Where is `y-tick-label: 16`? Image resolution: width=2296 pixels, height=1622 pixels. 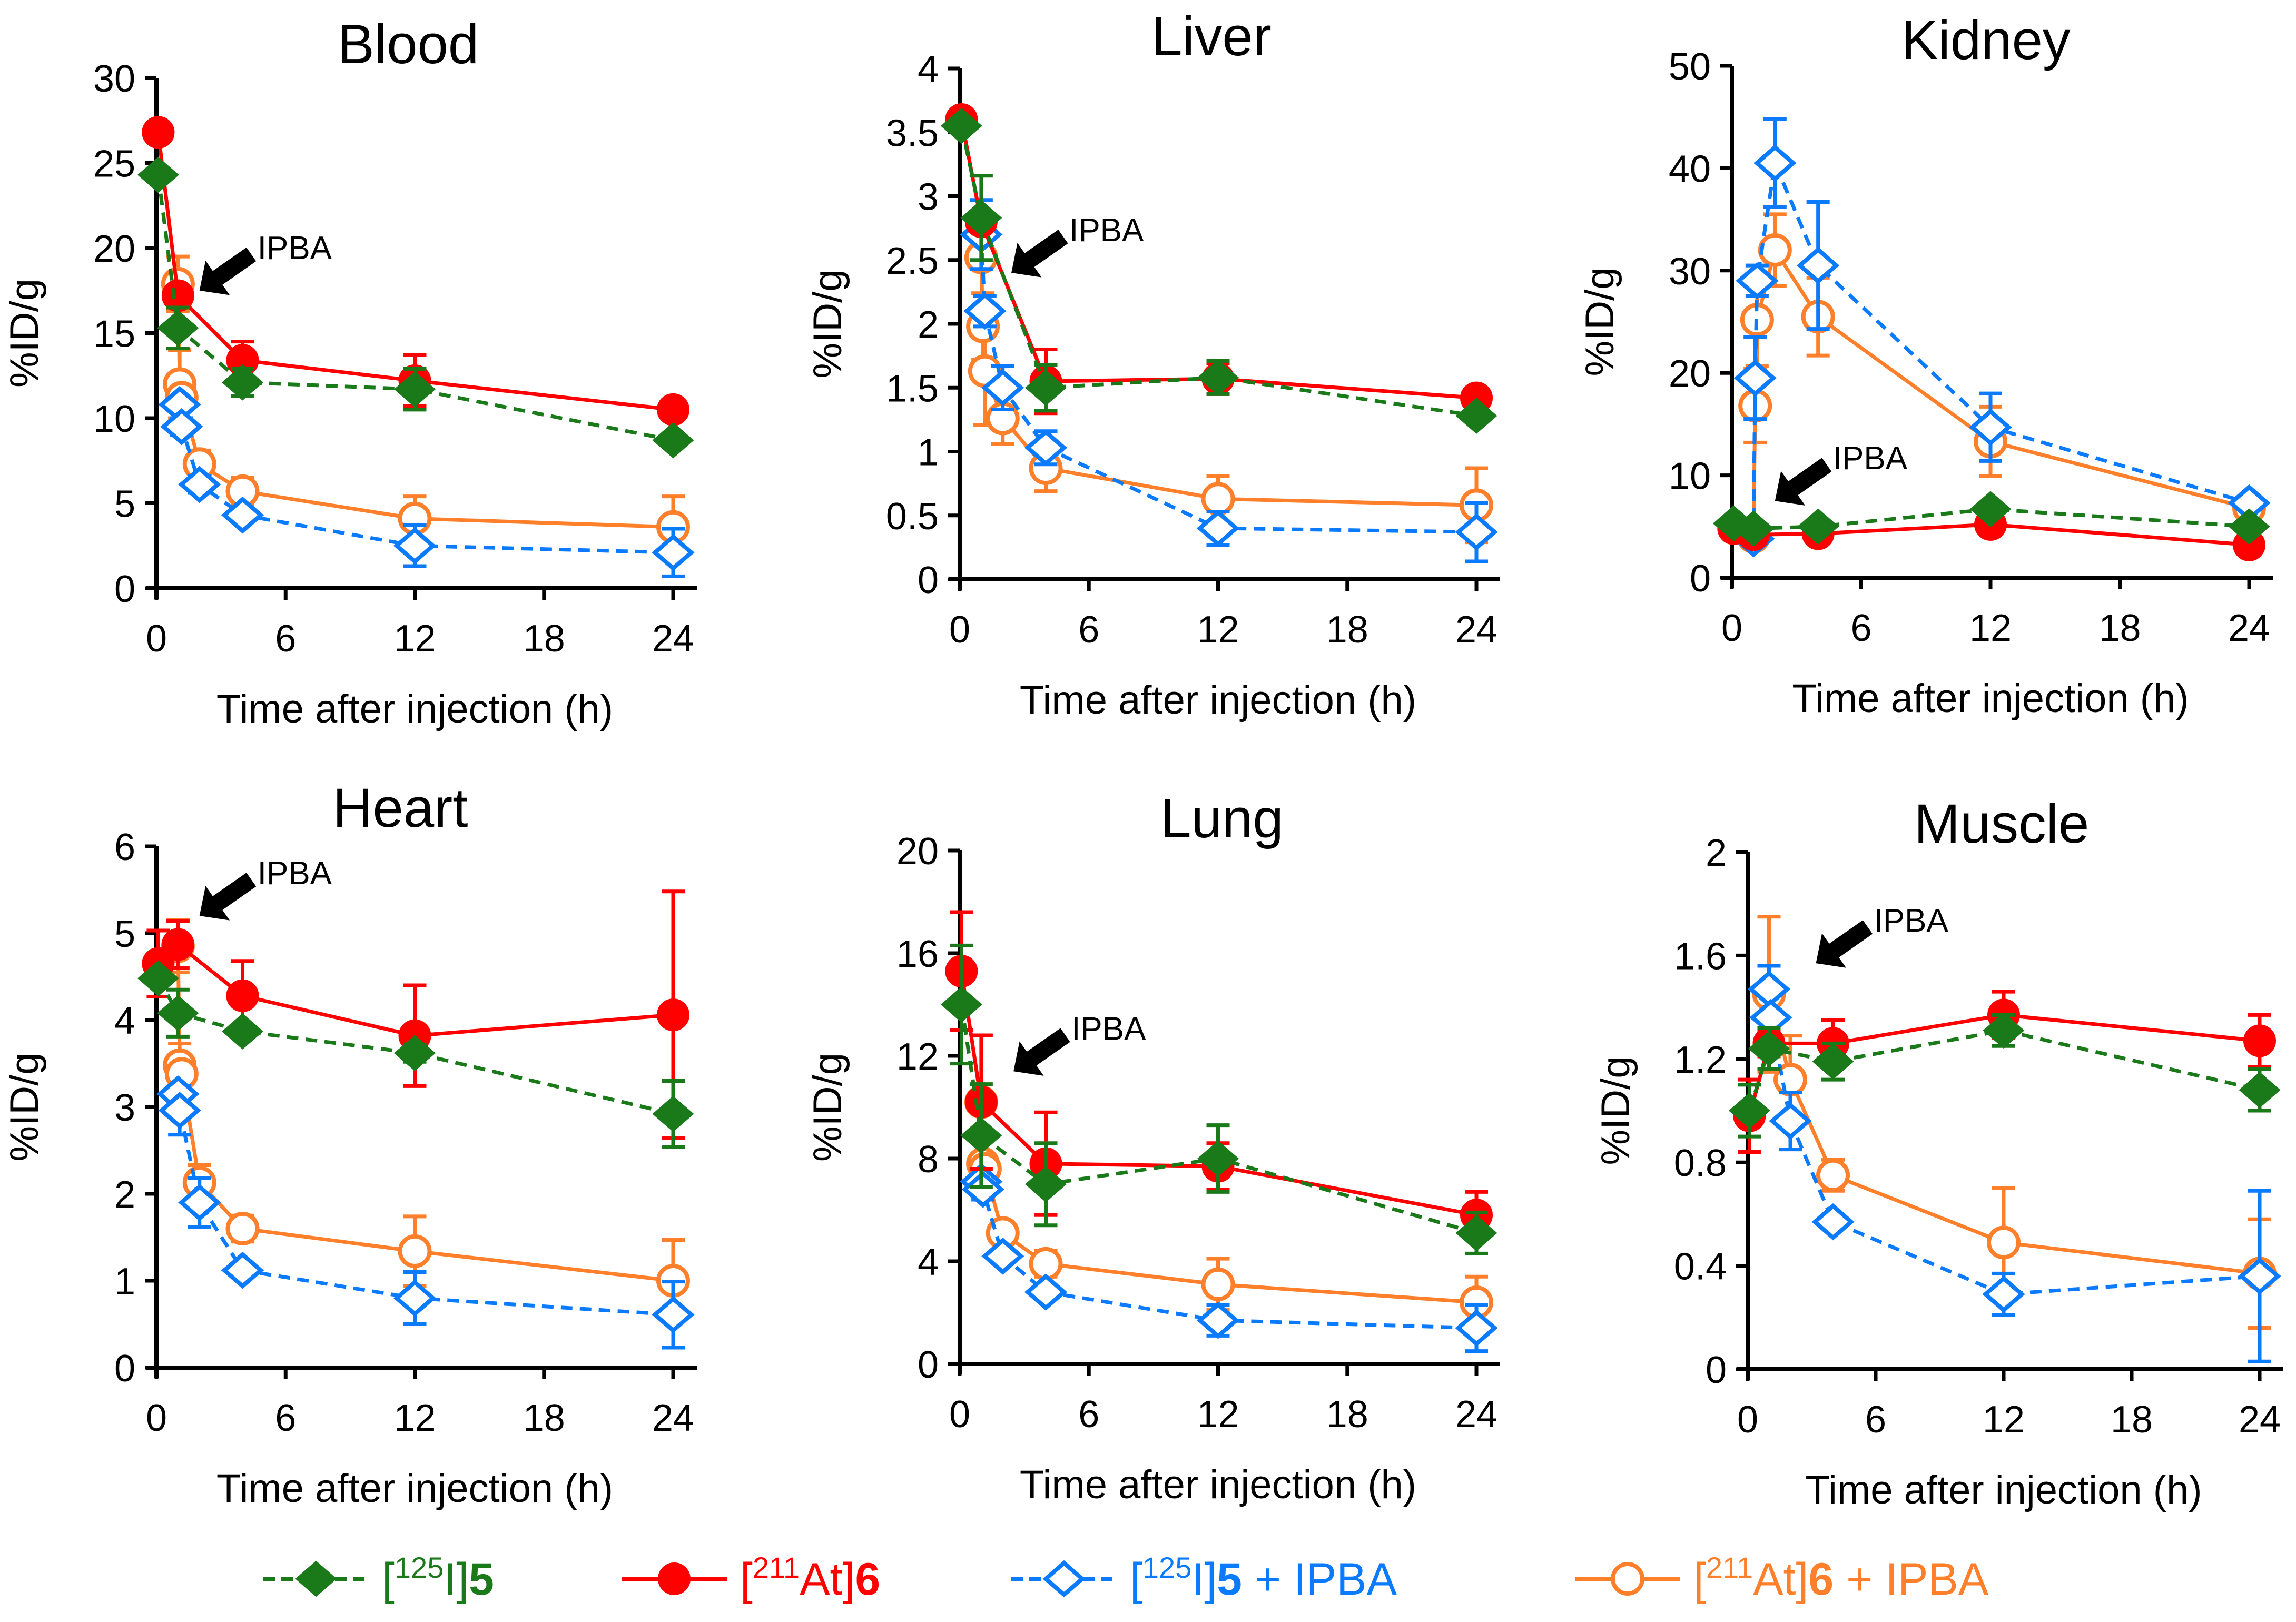
y-tick-label: 16 is located at coordinates (917, 954).